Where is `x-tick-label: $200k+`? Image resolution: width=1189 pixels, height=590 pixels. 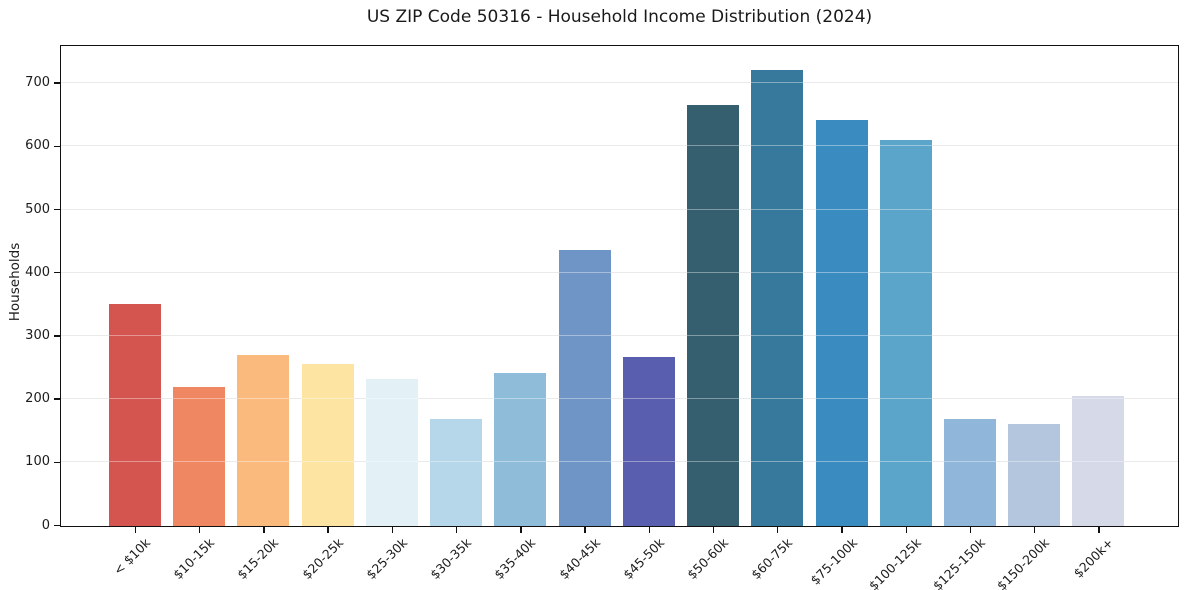
x-tick-label: $200k+ is located at coordinates (1093, 558).